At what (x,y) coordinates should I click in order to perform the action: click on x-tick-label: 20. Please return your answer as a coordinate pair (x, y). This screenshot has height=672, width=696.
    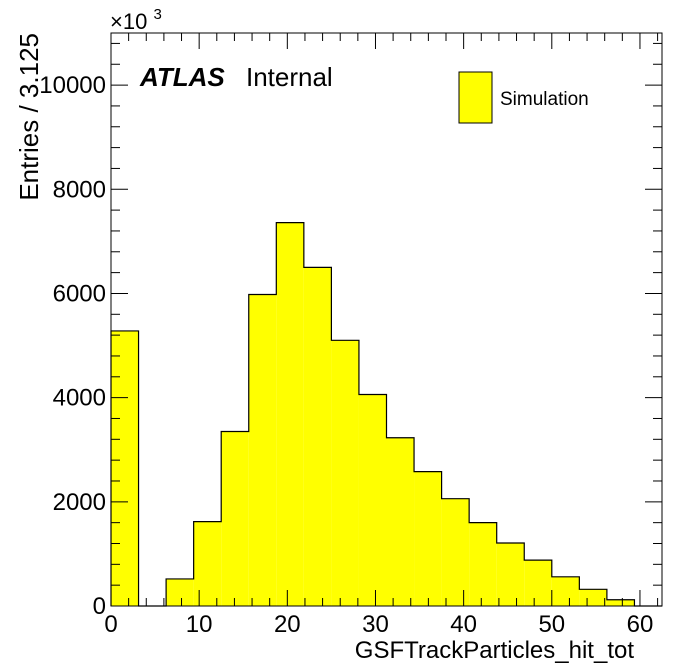
    Looking at the image, I should click on (287, 624).